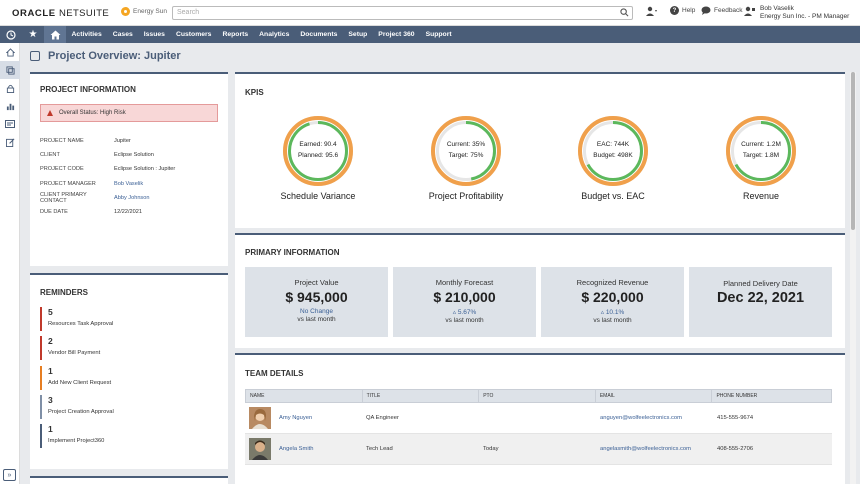 The width and height of the screenshot is (860, 484). I want to click on reminder-item: 2 Vendor Bill Payment, so click(134, 348).